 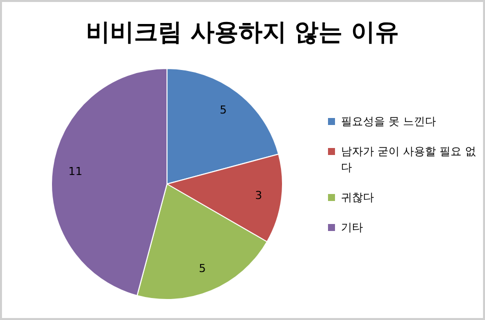 What do you see at coordinates (352, 228) in the screenshot?
I see `legend-label: 기타` at bounding box center [352, 228].